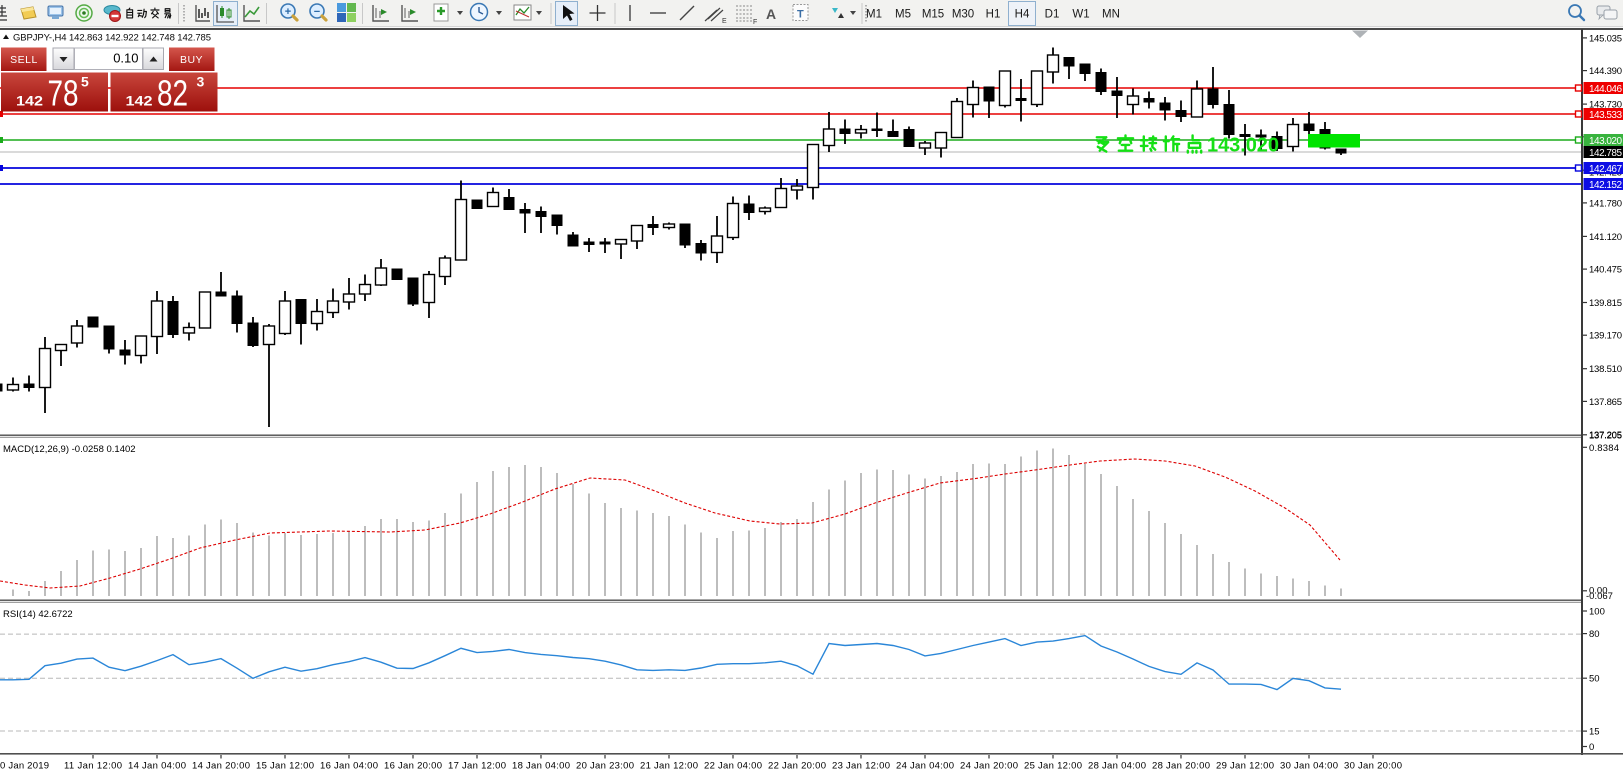  Describe the element at coordinates (38, 614) in the screenshot. I see `svg-text: RSI(14) 42.6722` at that location.